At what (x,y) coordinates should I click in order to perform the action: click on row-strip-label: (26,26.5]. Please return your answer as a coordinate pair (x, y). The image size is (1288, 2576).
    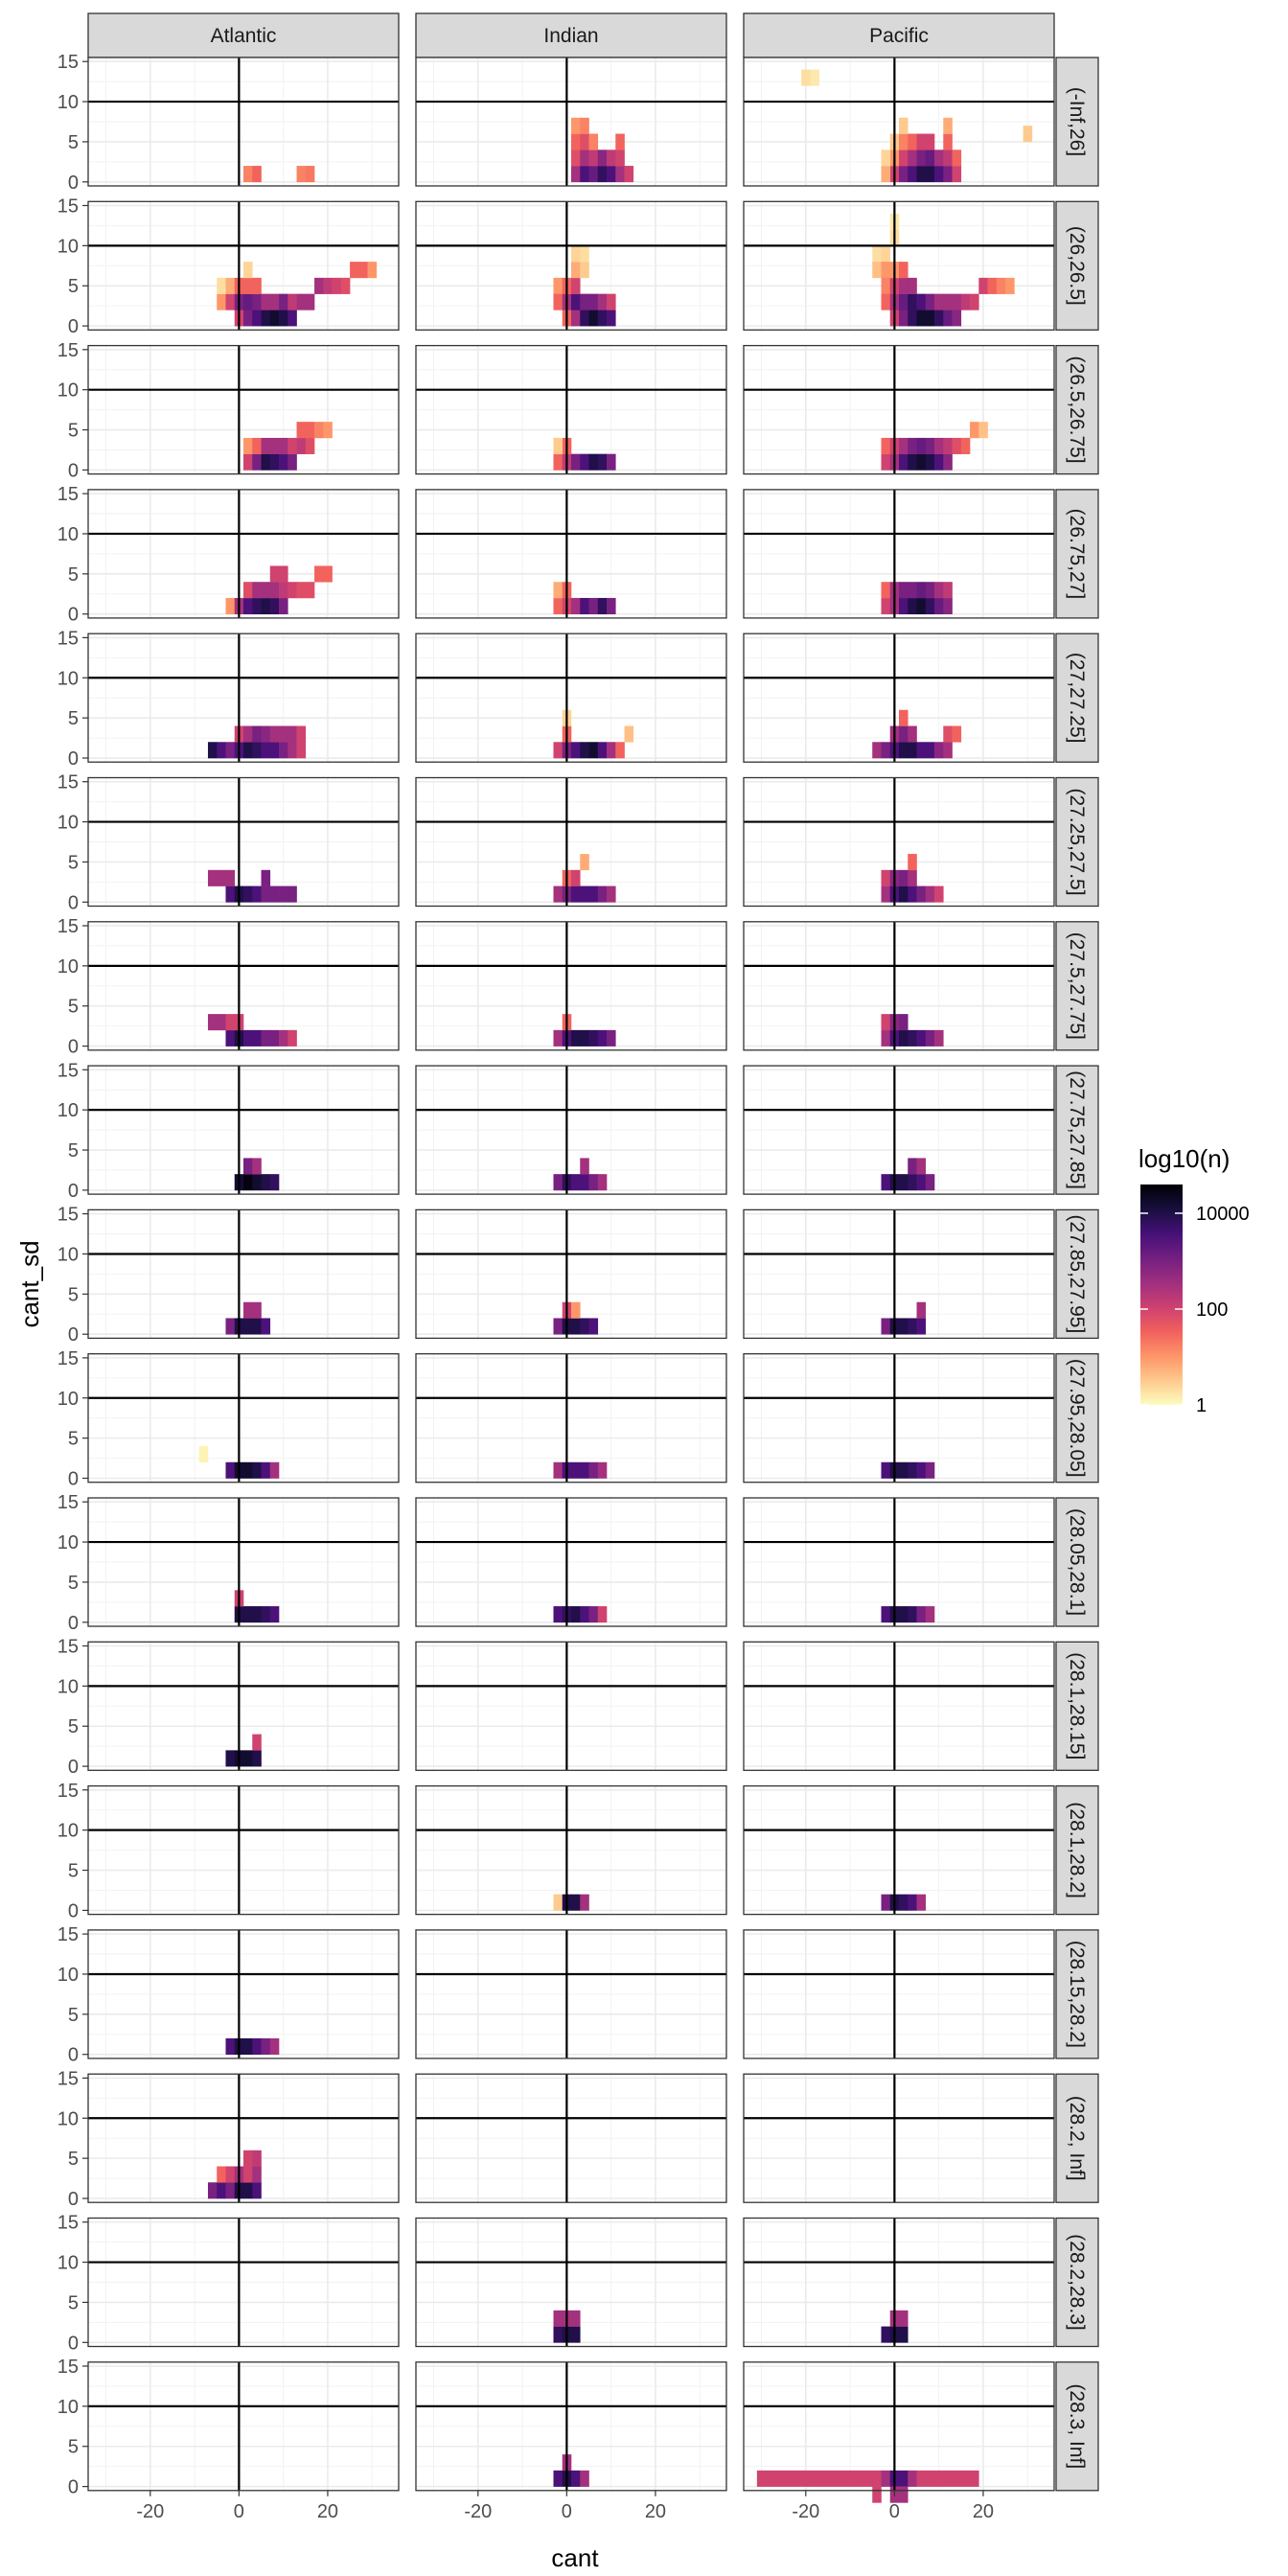
    Looking at the image, I should click on (1077, 266).